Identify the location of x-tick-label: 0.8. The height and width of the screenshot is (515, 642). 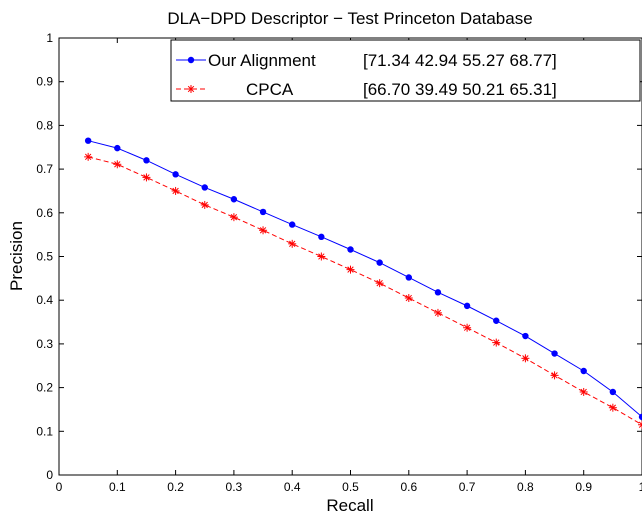
(525, 487).